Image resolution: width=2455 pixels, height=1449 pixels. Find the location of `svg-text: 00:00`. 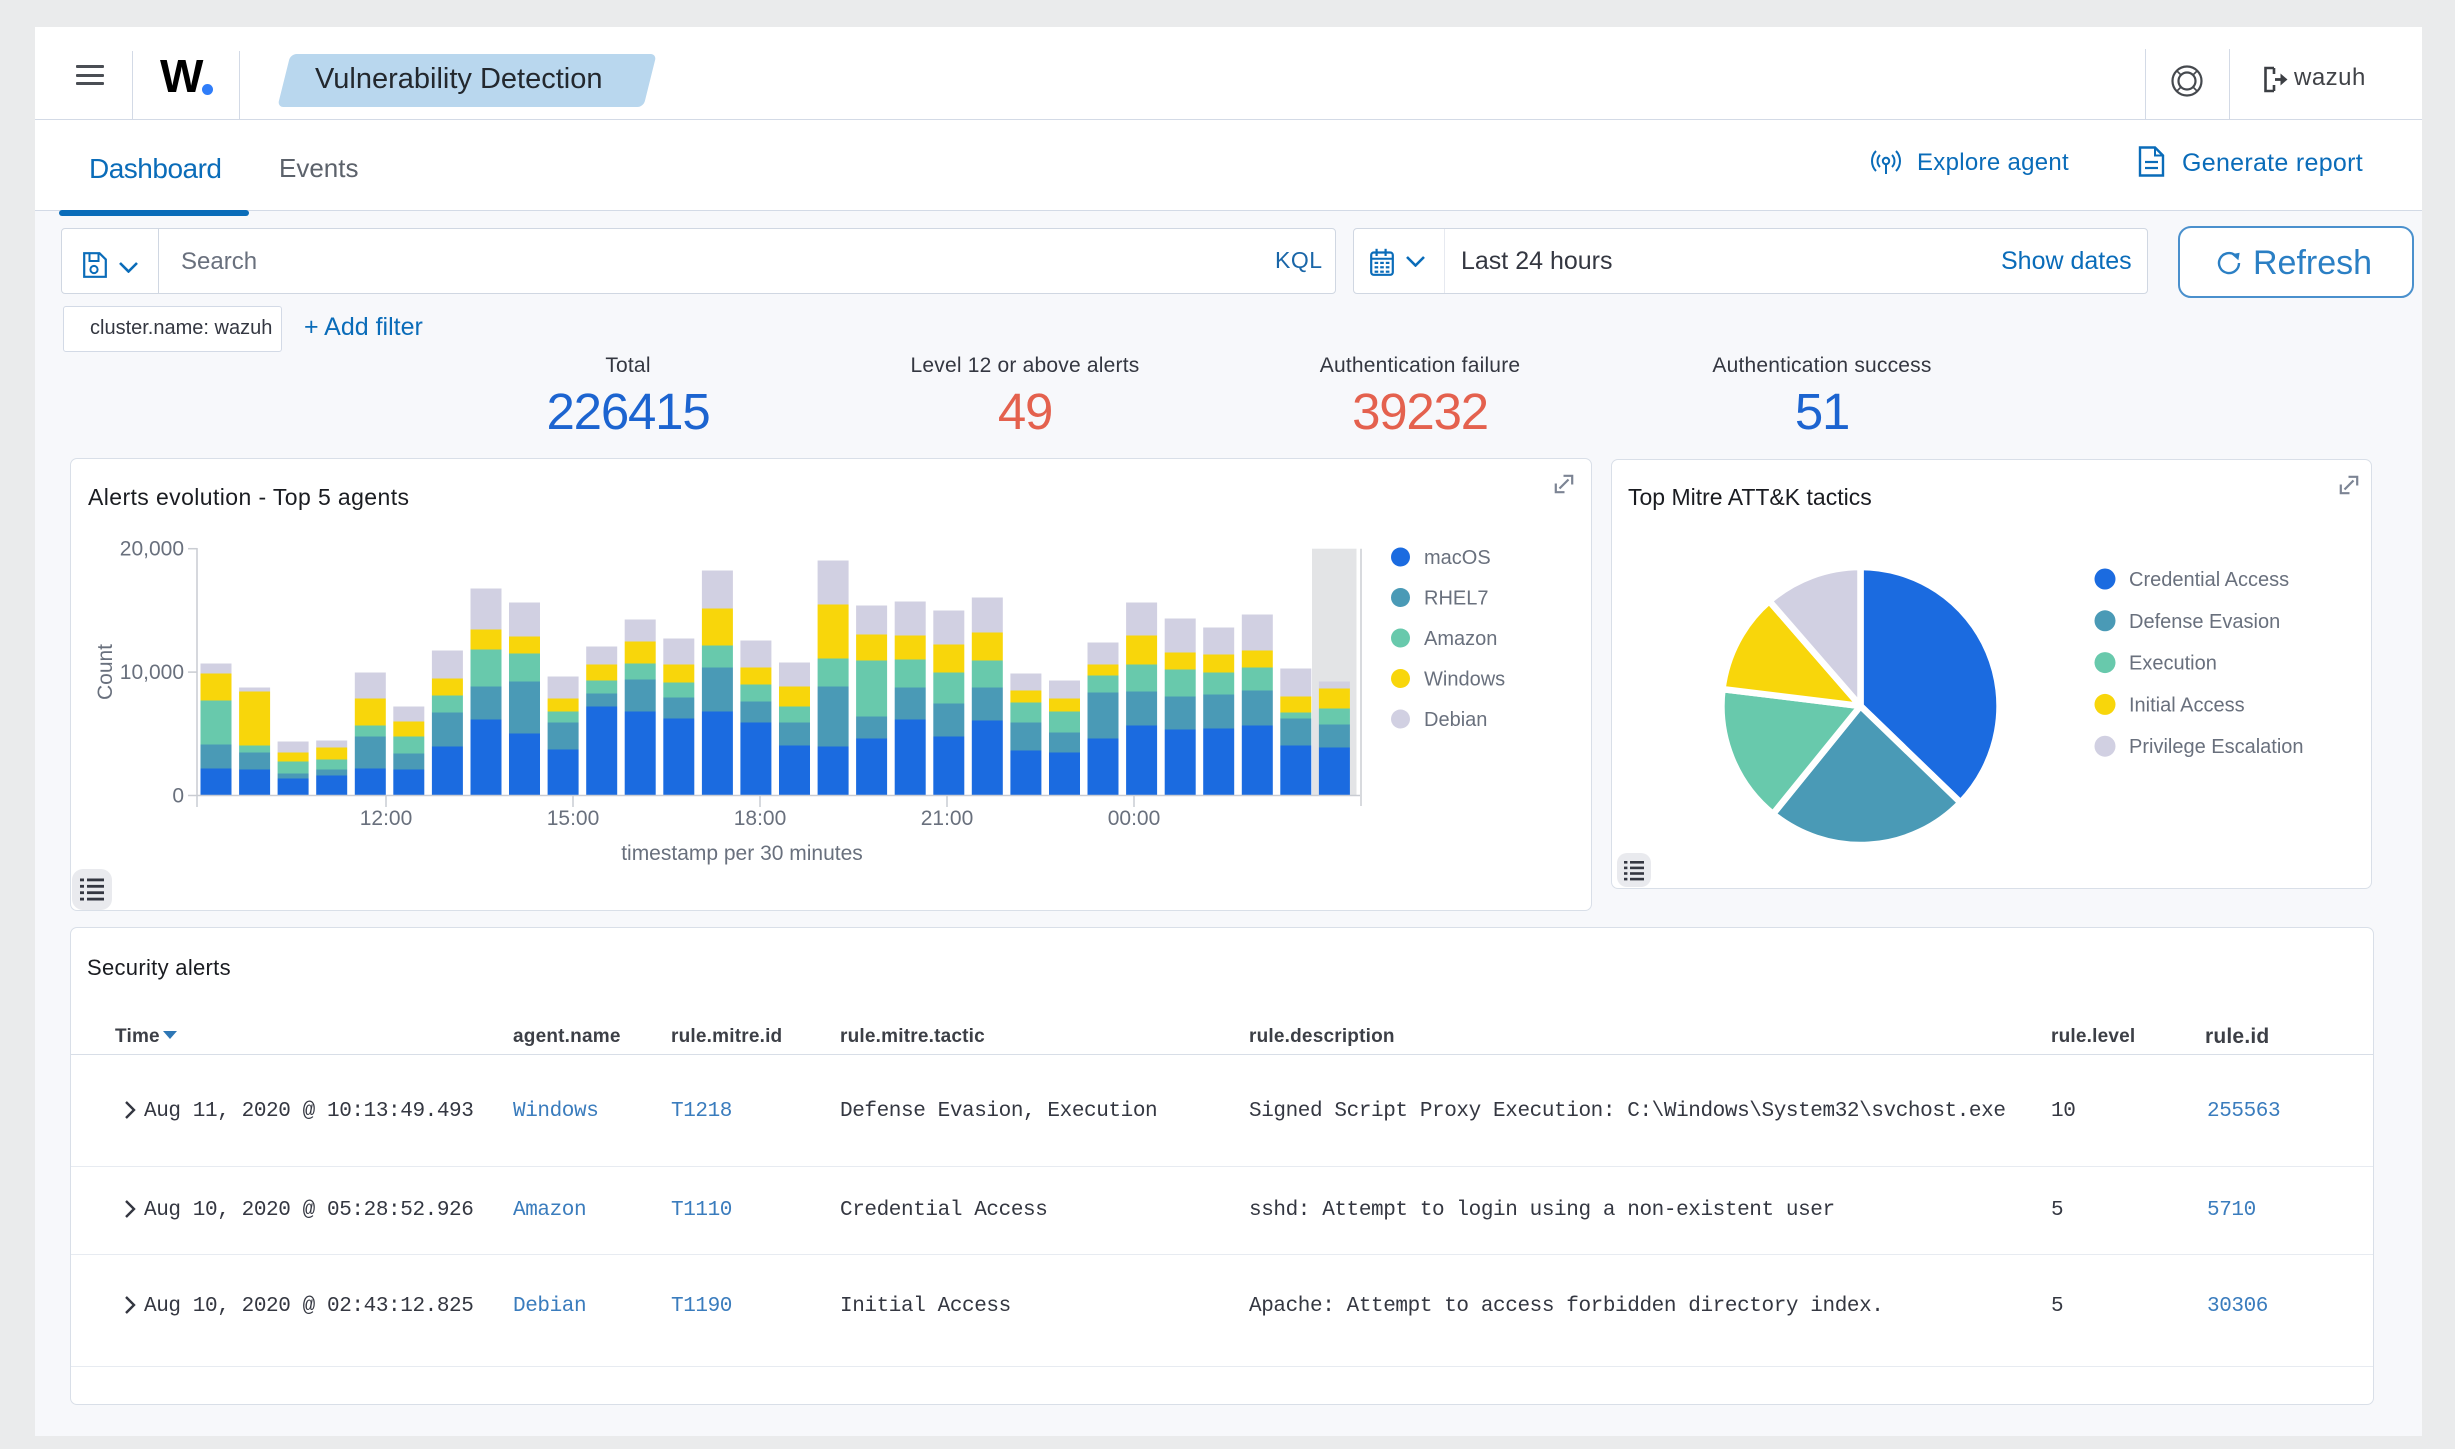

svg-text: 00:00 is located at coordinates (1134, 818).